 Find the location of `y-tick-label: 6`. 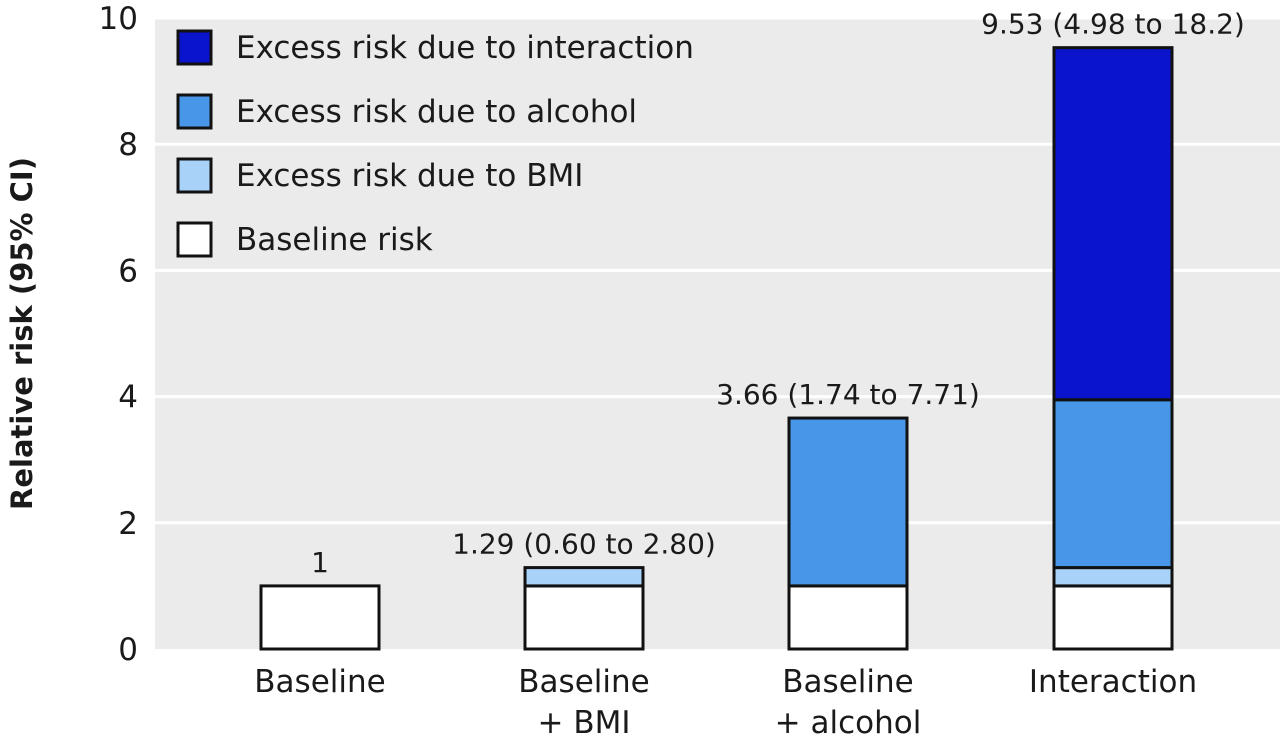

y-tick-label: 6 is located at coordinates (128, 271).